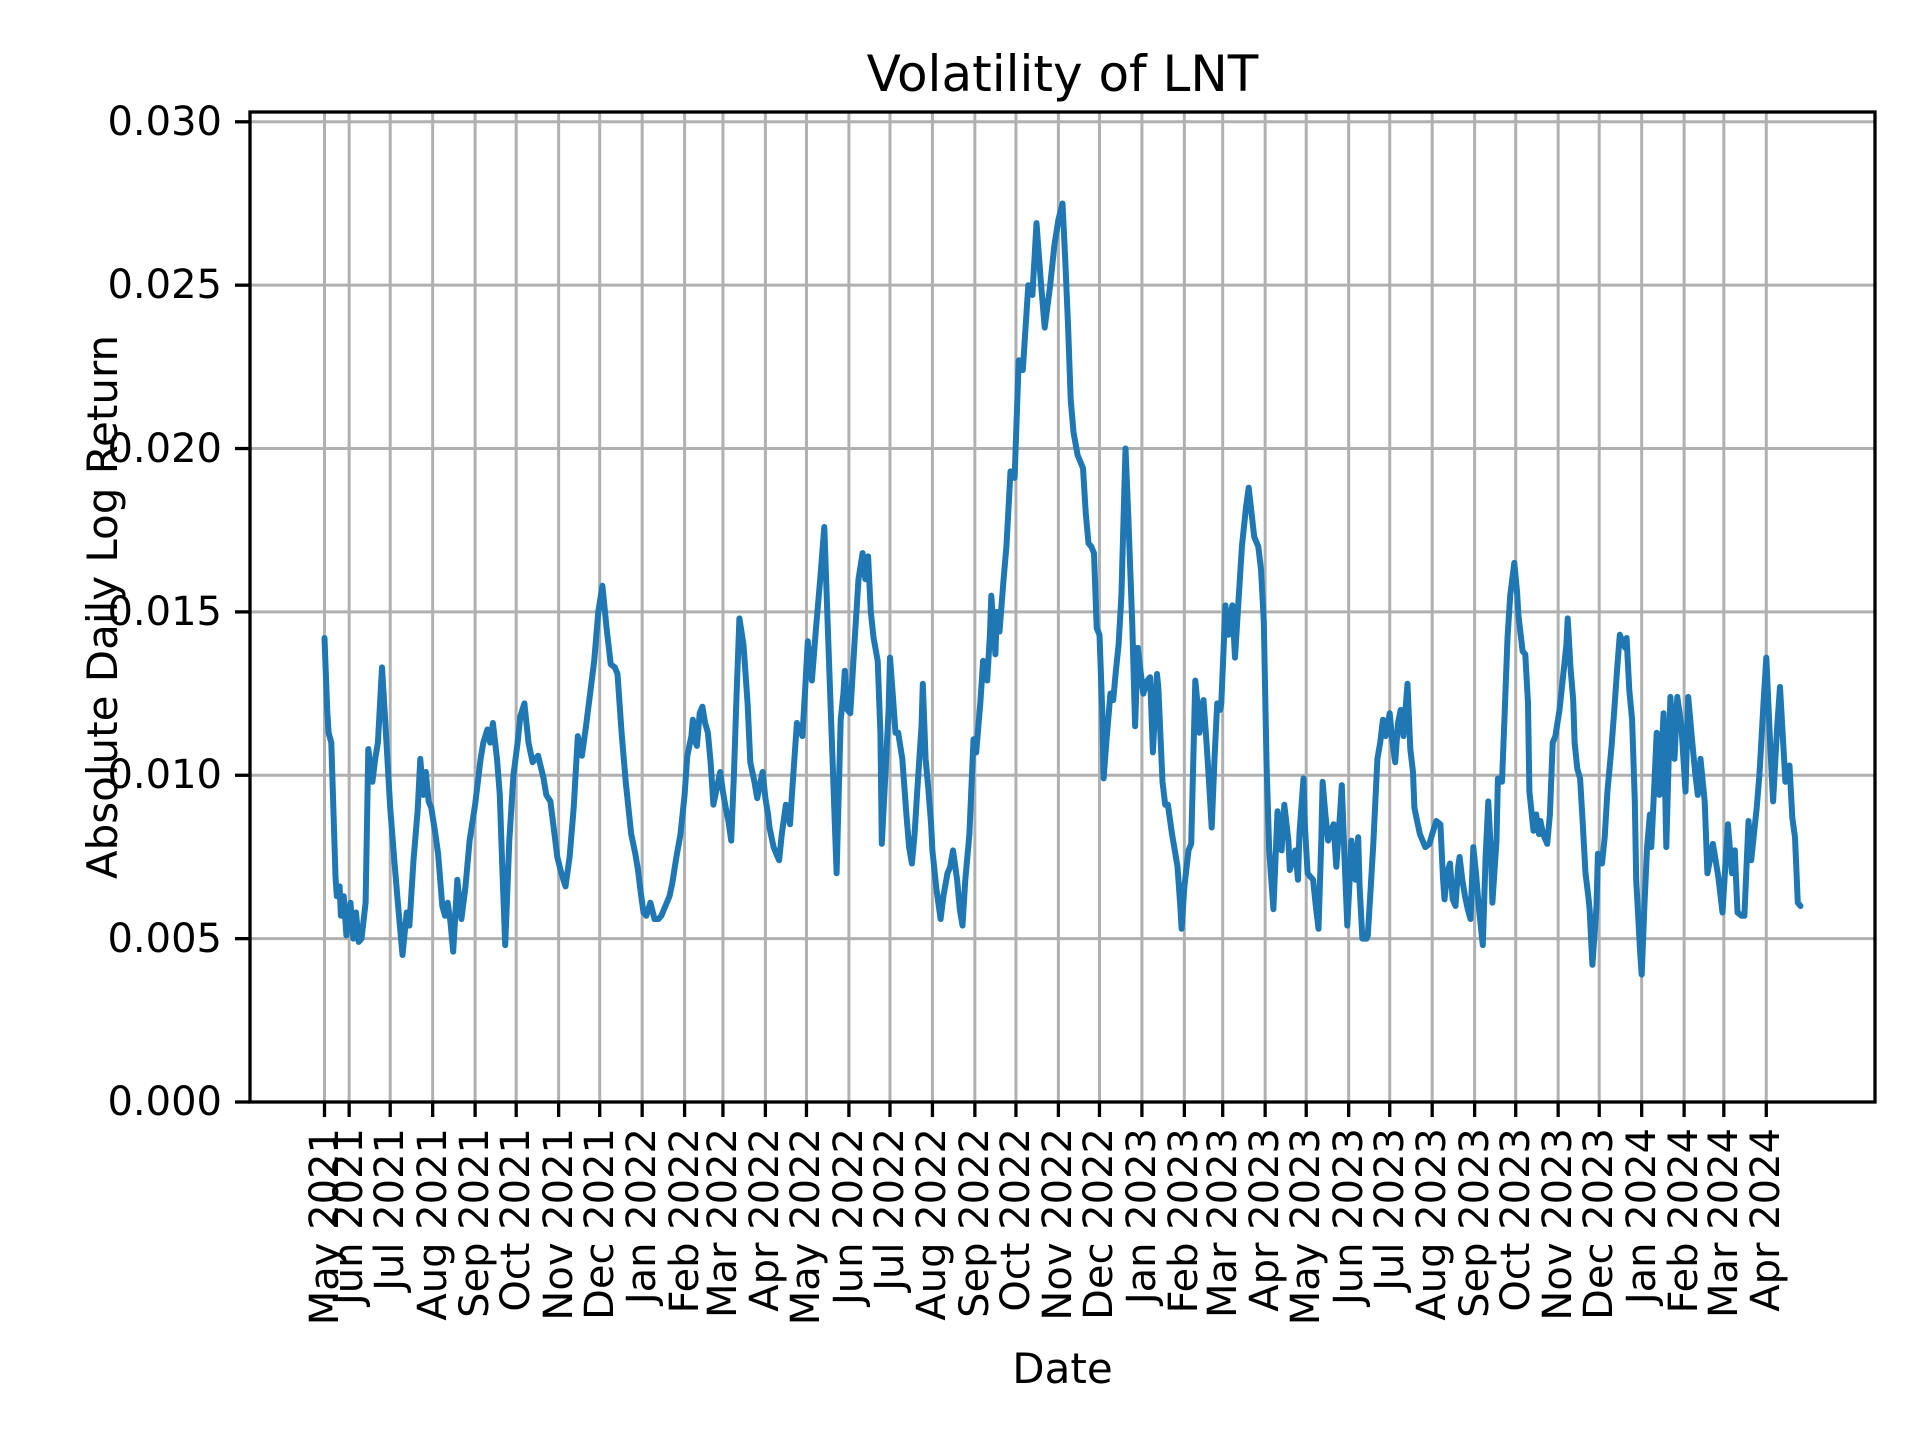 The image size is (1920, 1440). Describe the element at coordinates (1058, 1224) in the screenshot. I see `x-tick-label: Nov 2022` at that location.